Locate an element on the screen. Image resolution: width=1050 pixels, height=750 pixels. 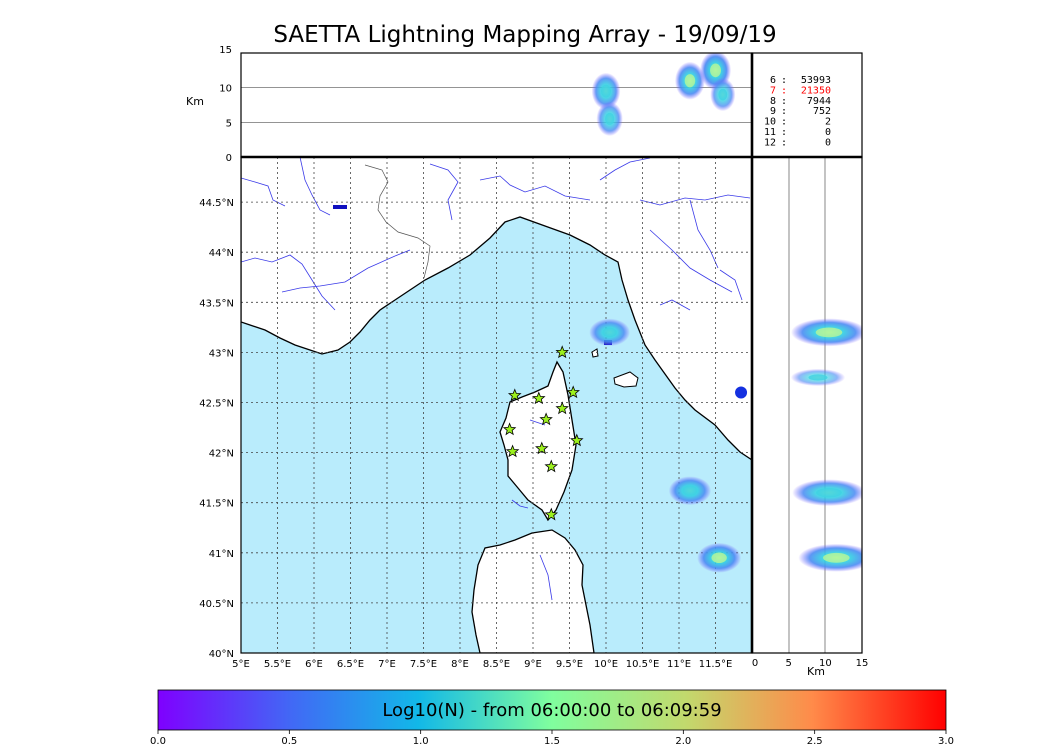
top-y-tick-label: 0 is located at coordinates (229, 158).